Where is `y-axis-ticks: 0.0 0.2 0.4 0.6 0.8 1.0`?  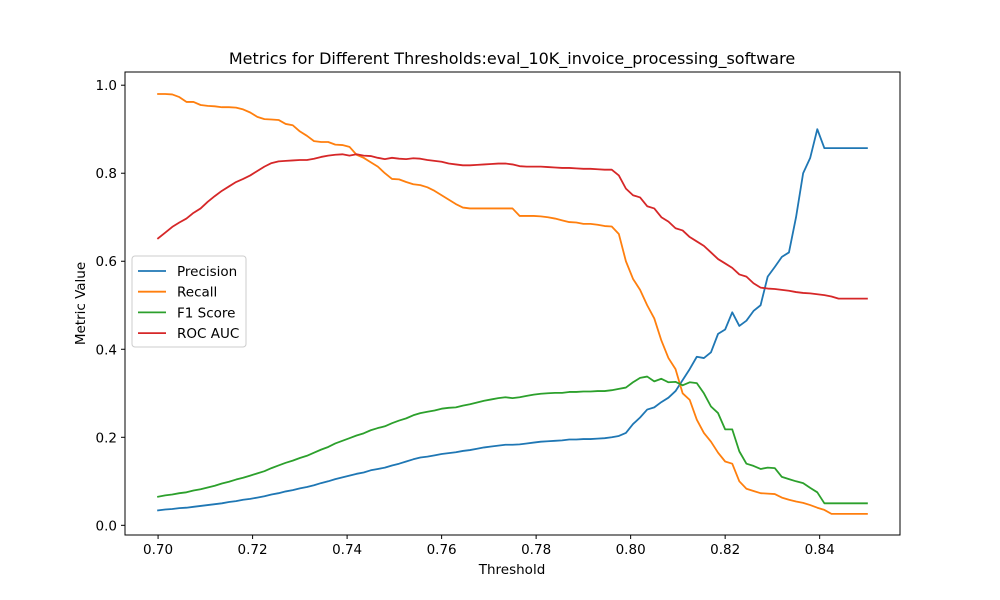 y-axis-ticks: 0.0 0.2 0.4 0.6 0.8 1.0 is located at coordinates (110, 306).